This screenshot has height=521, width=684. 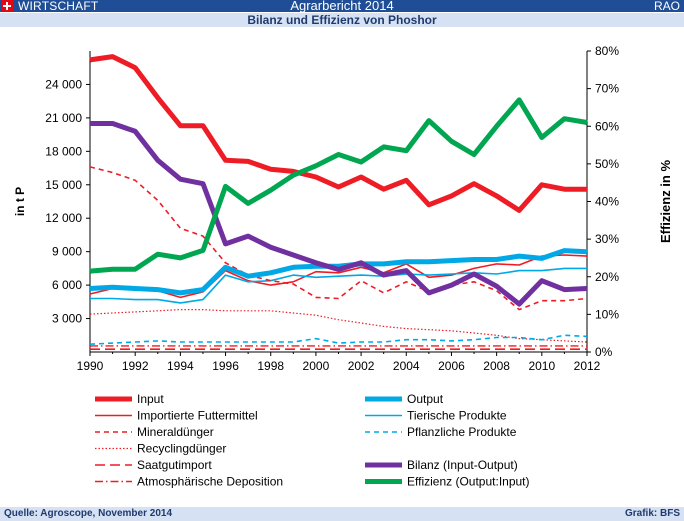 I want to click on x-tick-label: 2008, so click(x=496, y=366).